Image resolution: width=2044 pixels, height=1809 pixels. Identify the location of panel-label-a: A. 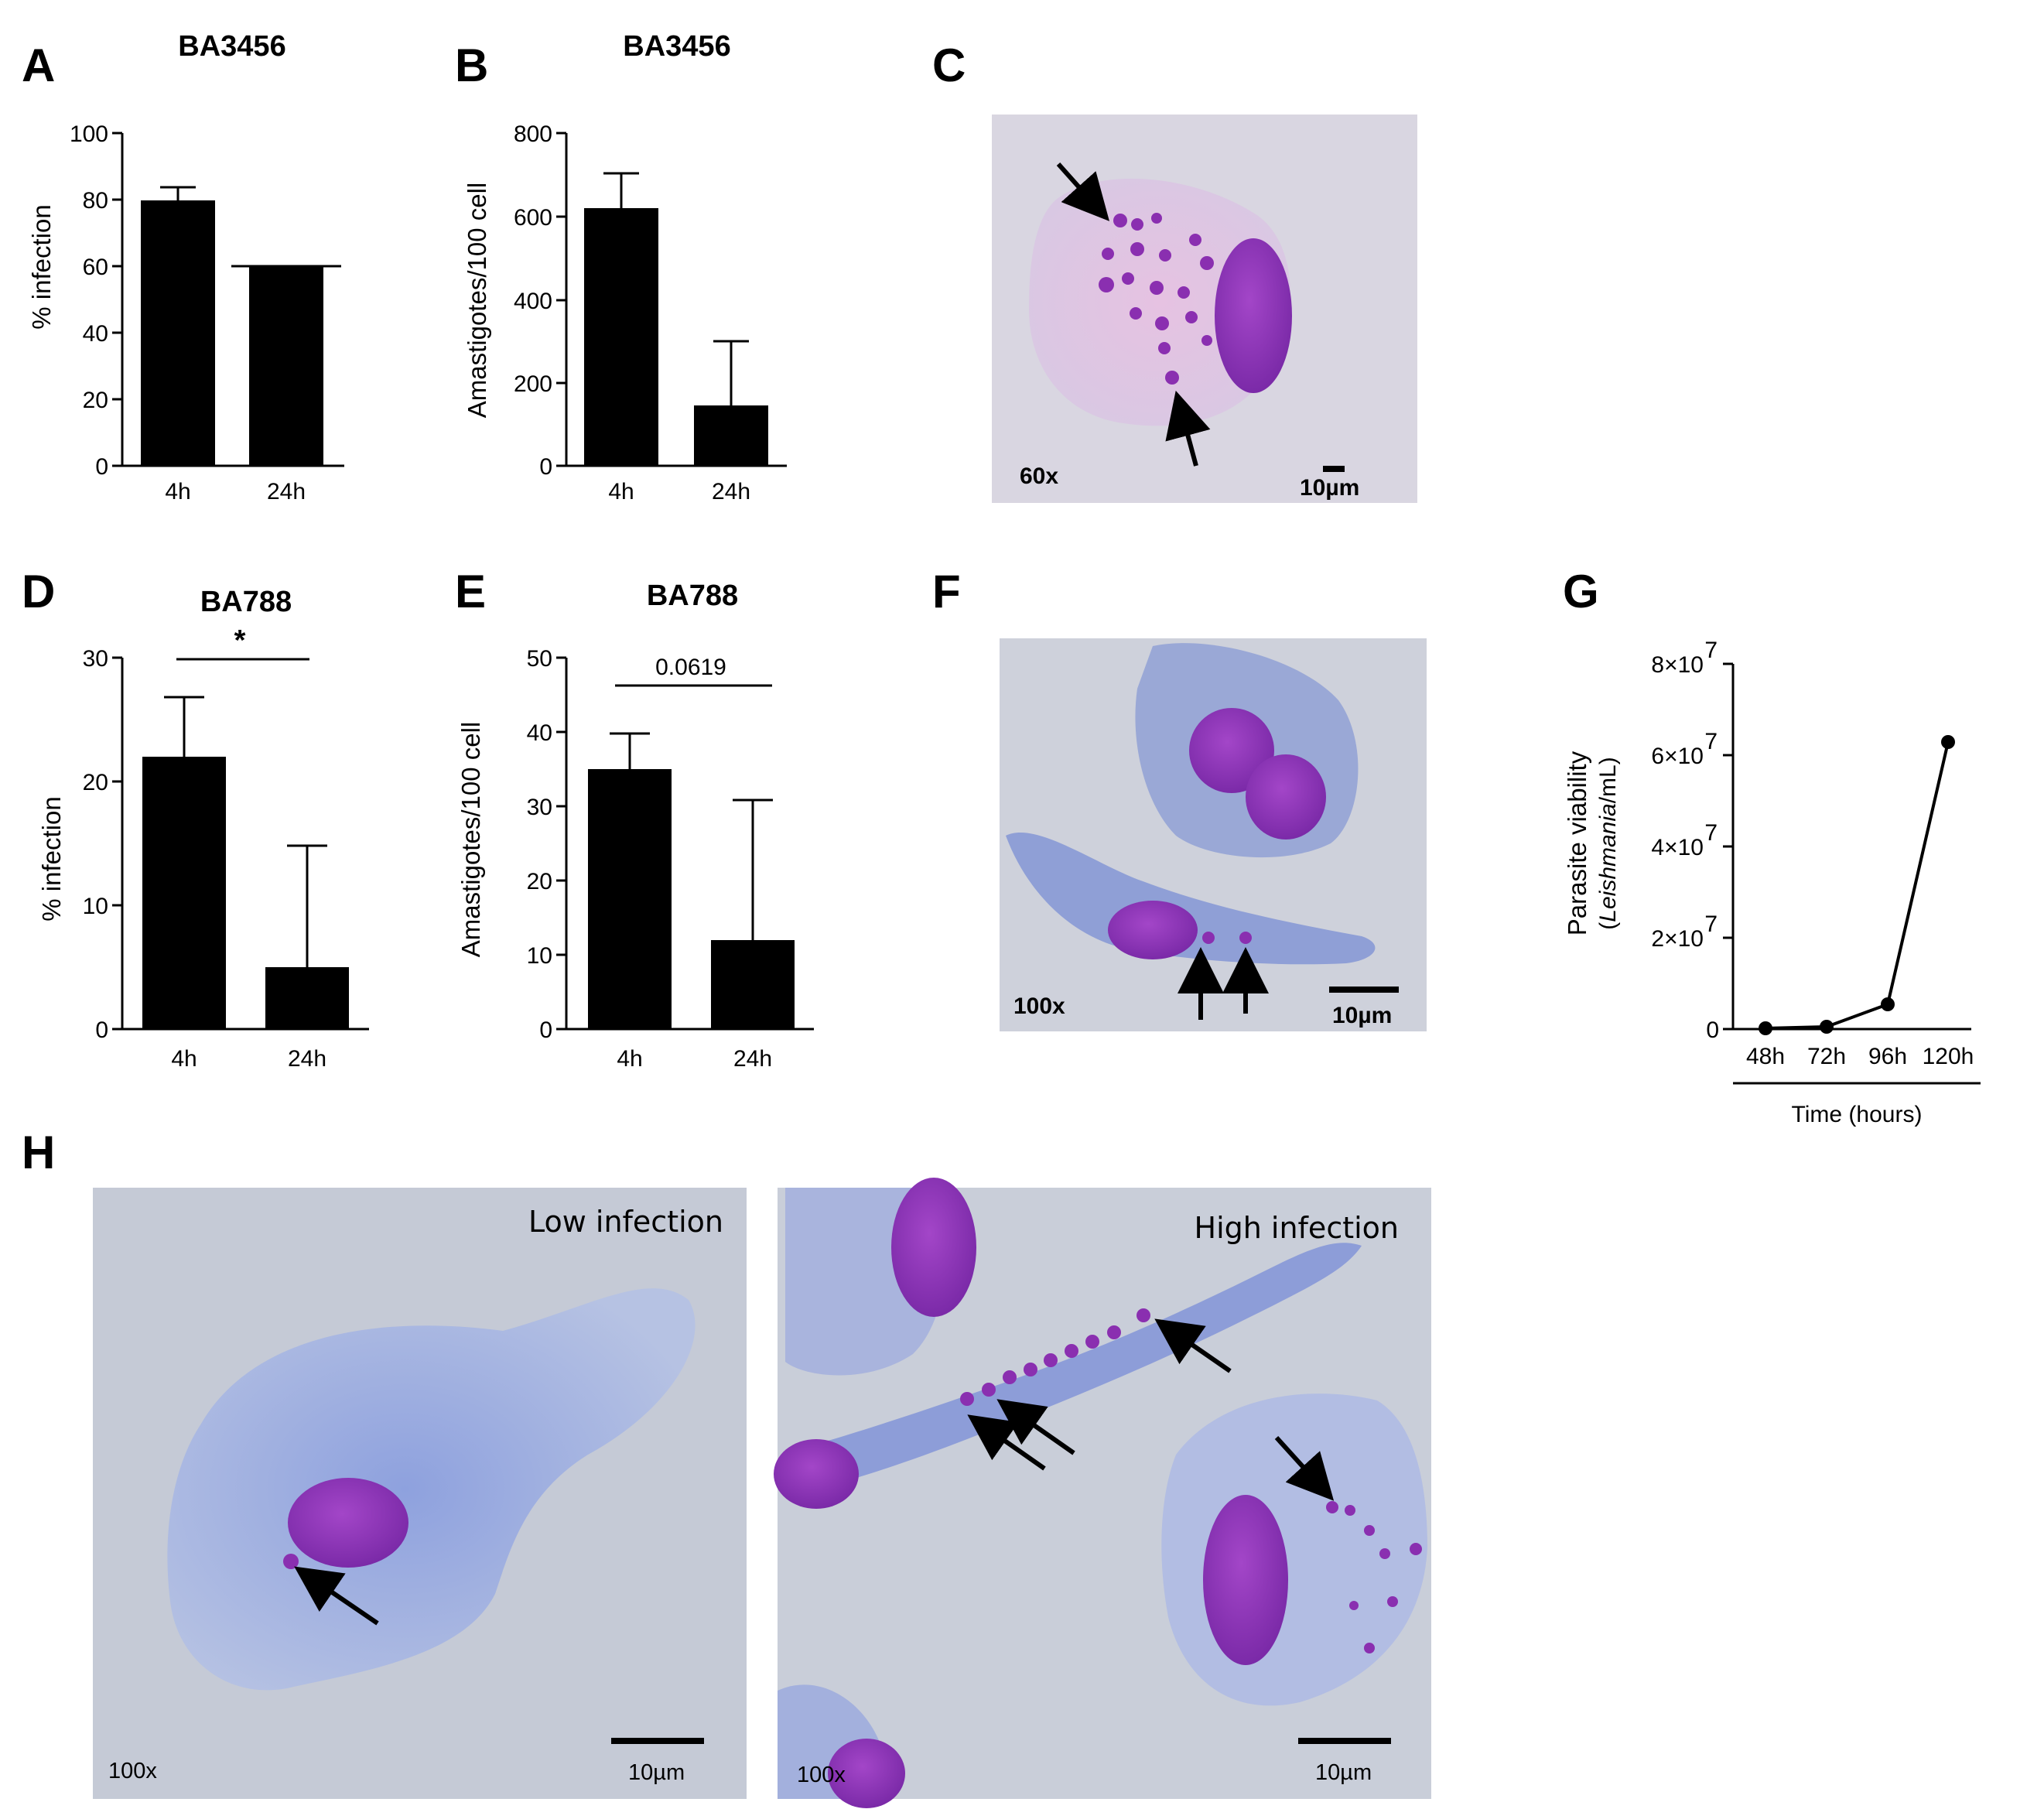
(38, 65).